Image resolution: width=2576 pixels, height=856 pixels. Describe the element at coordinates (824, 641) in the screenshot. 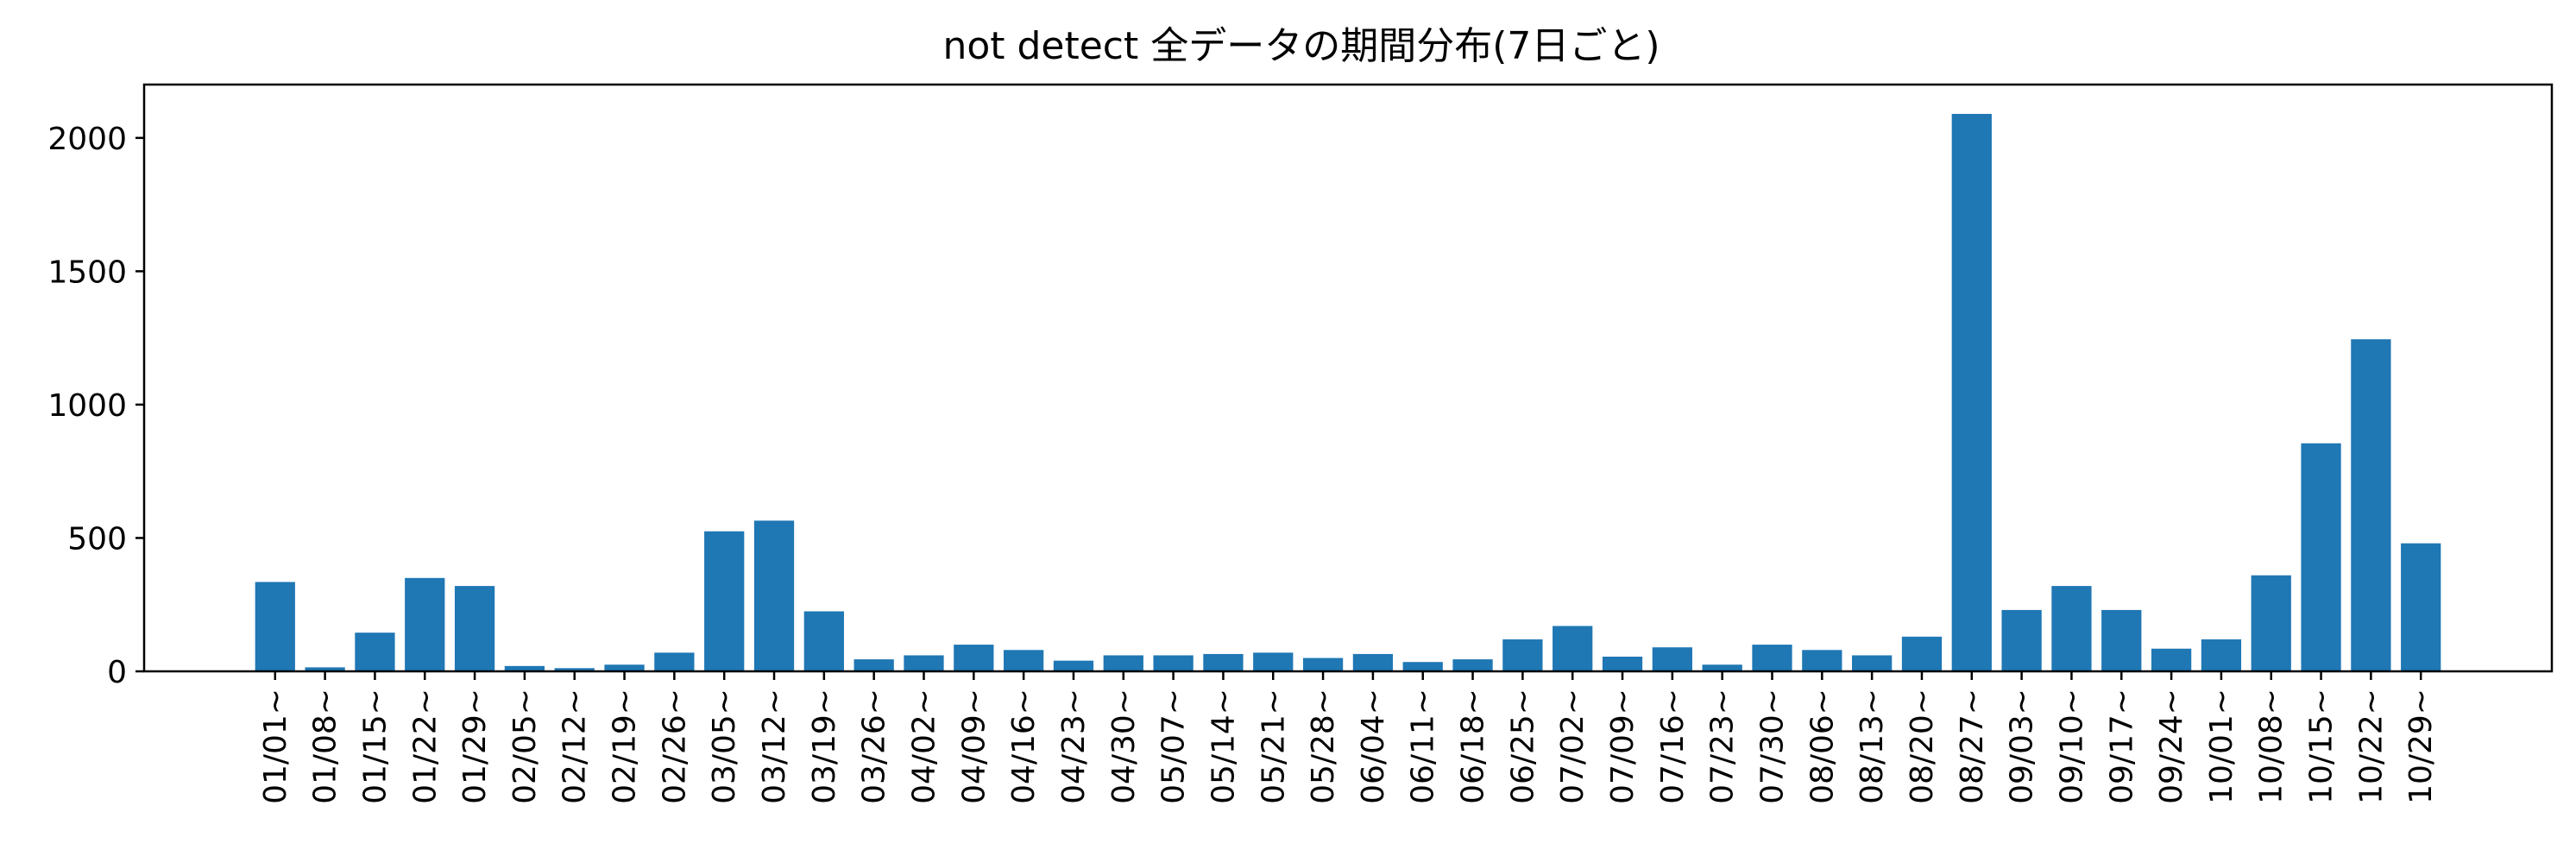

I see `bar-03/19~` at that location.